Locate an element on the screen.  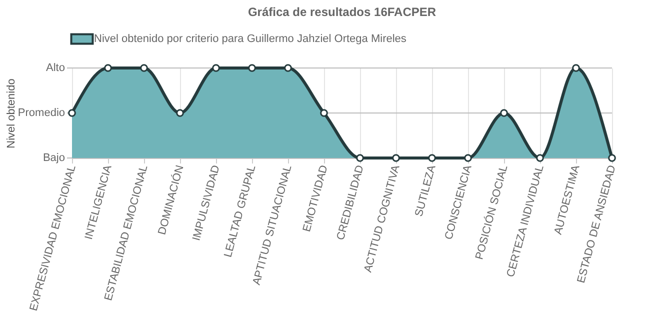
legend-label: Nivel obtenido por criterio para Guillermo Jahziel Ortega Mireles is located at coordinates (250, 39).